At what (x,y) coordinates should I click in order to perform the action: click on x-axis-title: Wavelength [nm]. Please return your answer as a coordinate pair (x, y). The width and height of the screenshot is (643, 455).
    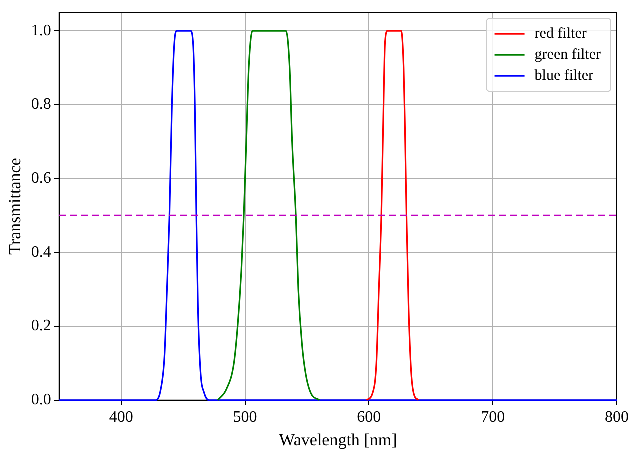
    Looking at the image, I should click on (338, 440).